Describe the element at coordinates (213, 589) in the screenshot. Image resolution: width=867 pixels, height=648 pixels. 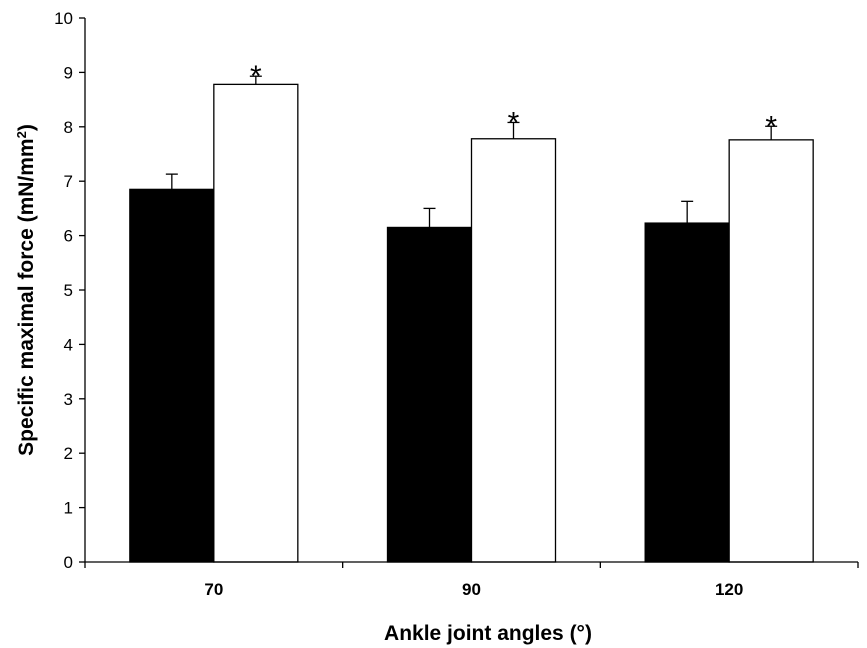
I see `x-tick-label: 70` at that location.